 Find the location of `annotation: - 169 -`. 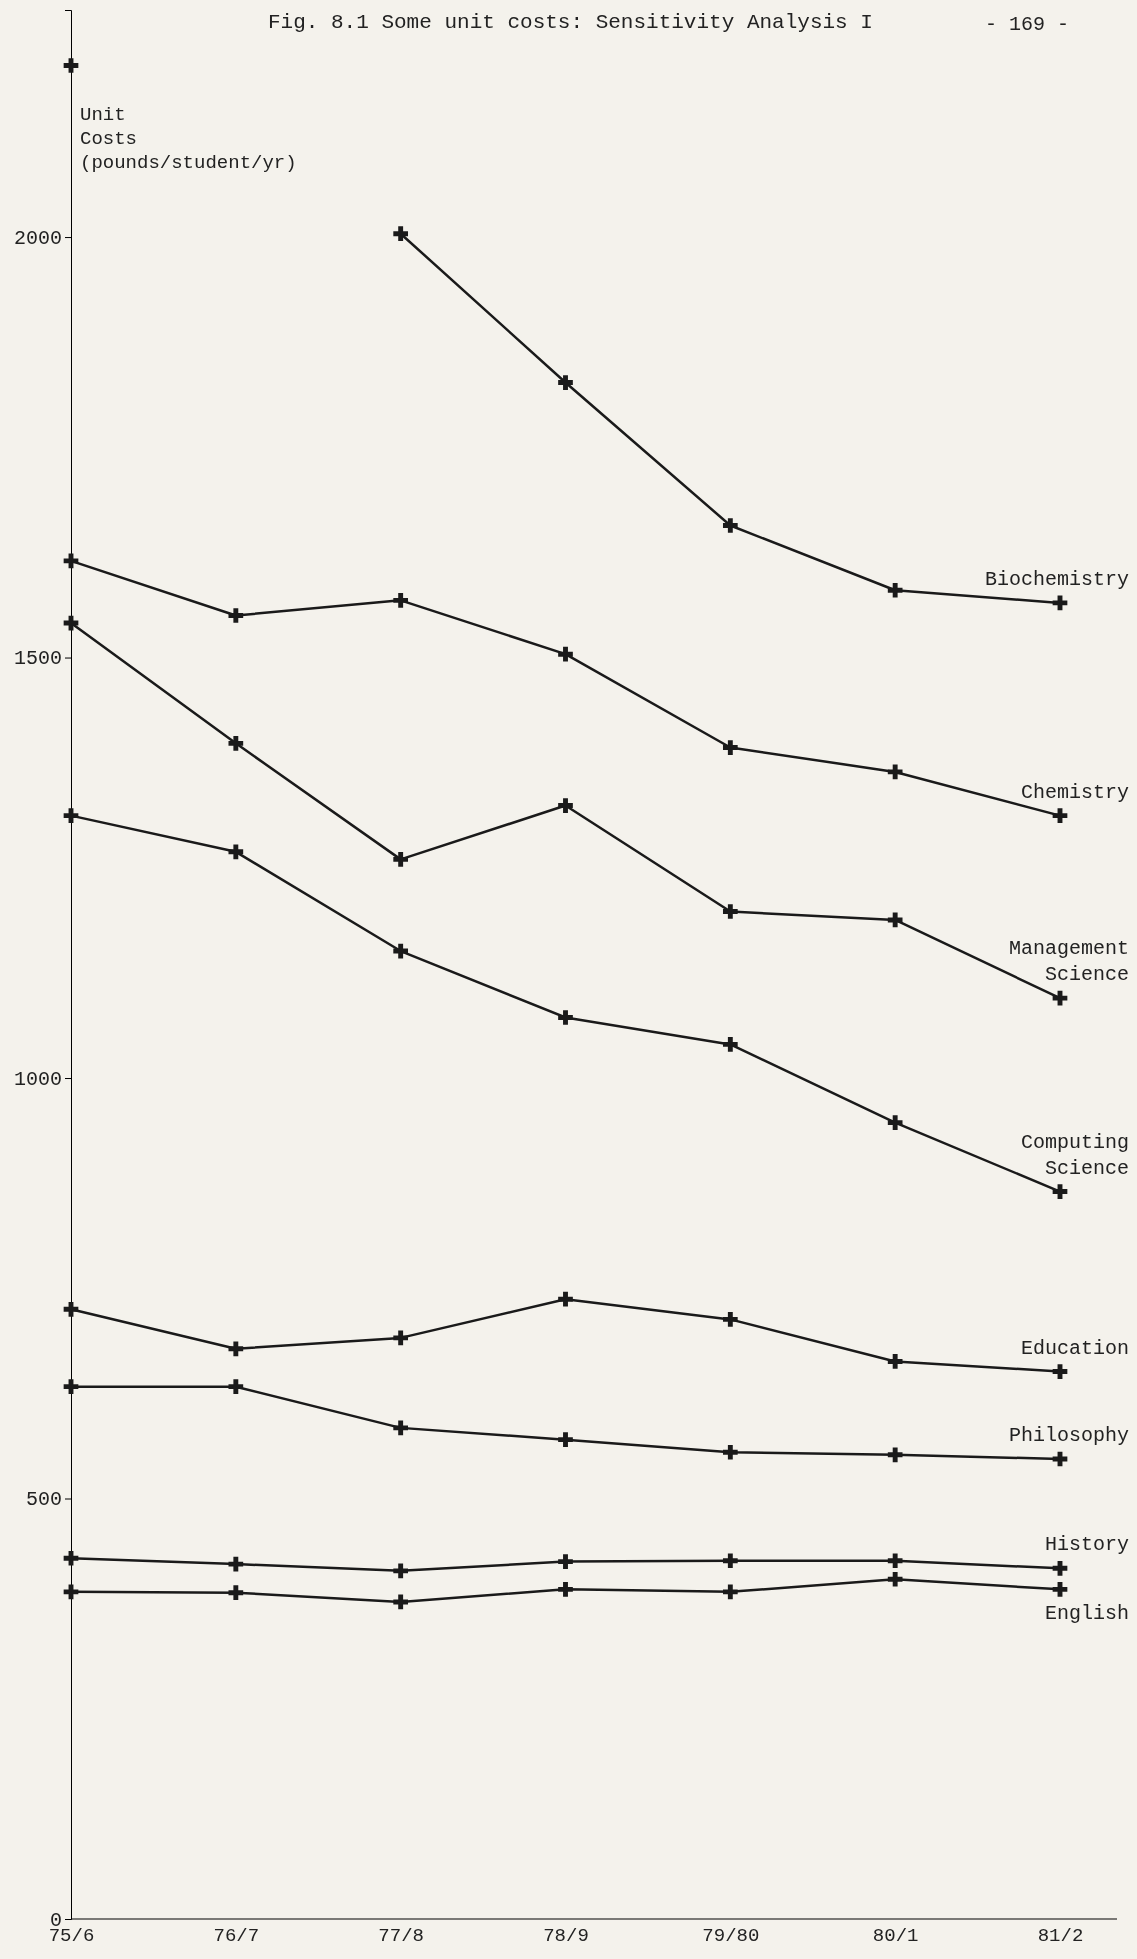

annotation: - 169 - is located at coordinates (1027, 24).